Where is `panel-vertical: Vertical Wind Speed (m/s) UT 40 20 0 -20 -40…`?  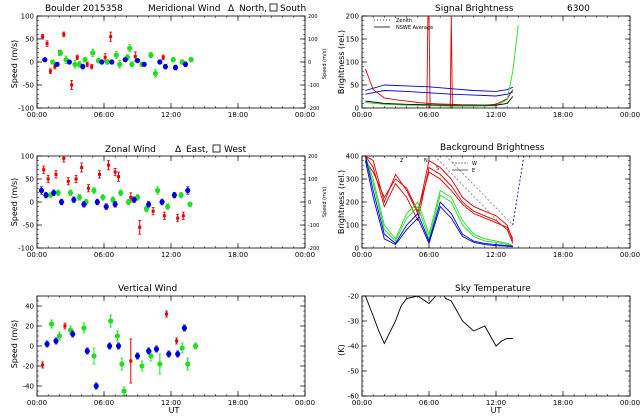
panel-vertical: Vertical Wind Speed (m/s) UT 40 20 0 -20 -40… is located at coordinates (162, 349).